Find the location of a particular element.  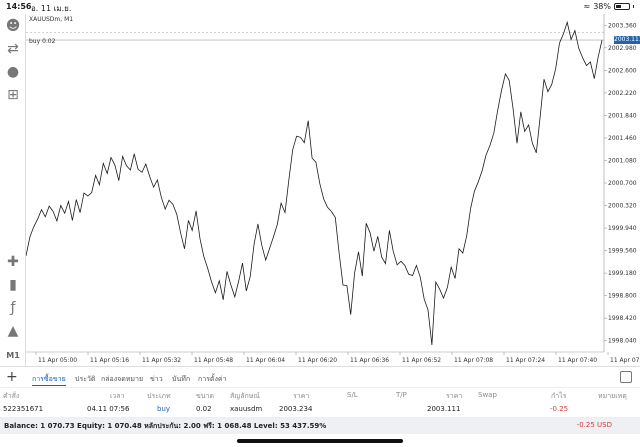

col-header-profit: กำไร is located at coordinates (559, 396).